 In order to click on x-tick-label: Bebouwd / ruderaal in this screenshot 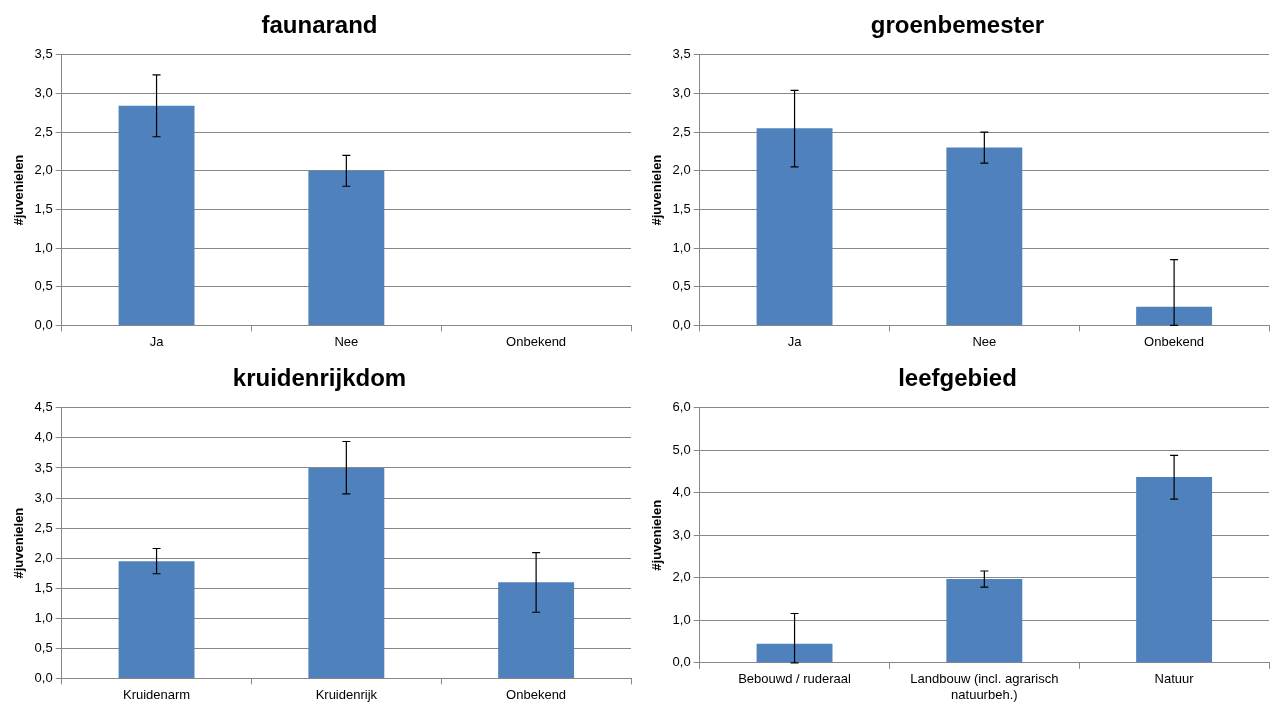, I will do `click(795, 679)`.